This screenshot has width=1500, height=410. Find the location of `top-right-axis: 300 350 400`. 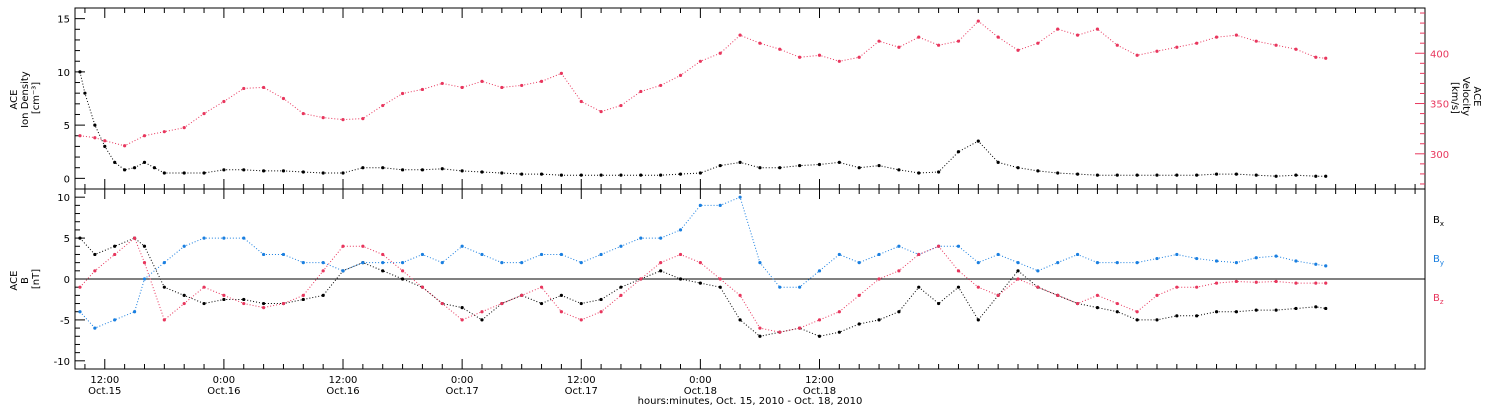

top-right-axis: 300 350 400 is located at coordinates (1432, 98).